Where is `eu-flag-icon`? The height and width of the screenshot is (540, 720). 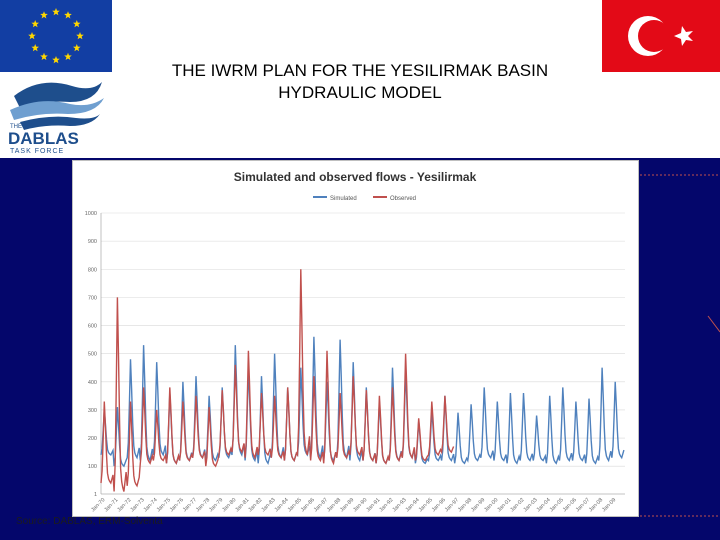
eu-flag-icon is located at coordinates (56, 36).